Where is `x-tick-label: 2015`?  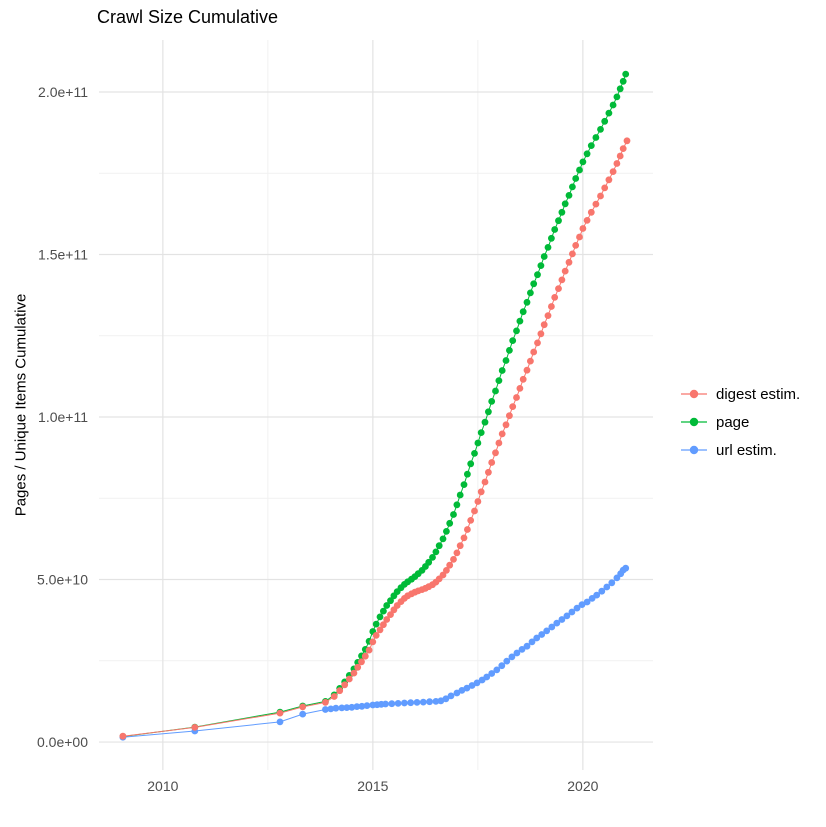
x-tick-label: 2015 is located at coordinates (372, 786).